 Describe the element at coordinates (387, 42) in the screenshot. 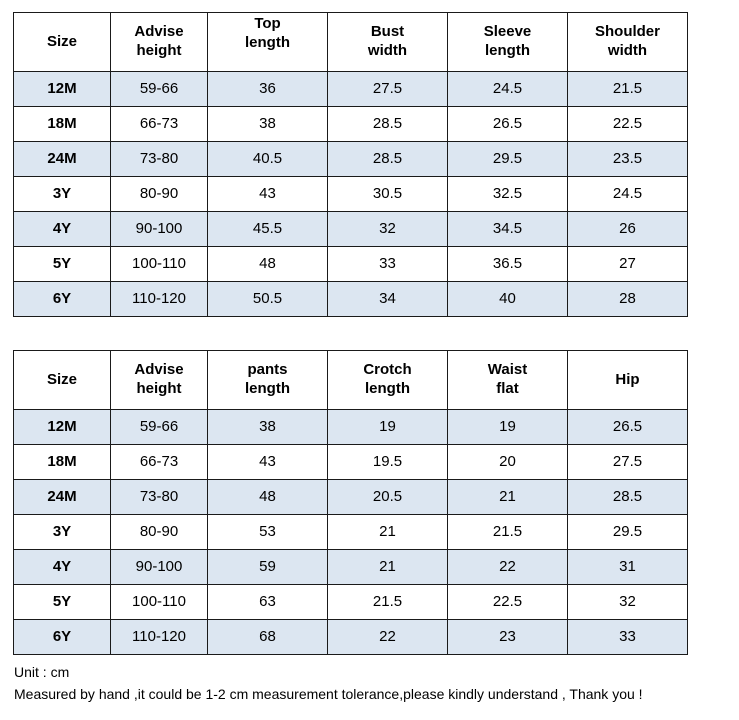

I see `header-bust-width: Bust width` at that location.